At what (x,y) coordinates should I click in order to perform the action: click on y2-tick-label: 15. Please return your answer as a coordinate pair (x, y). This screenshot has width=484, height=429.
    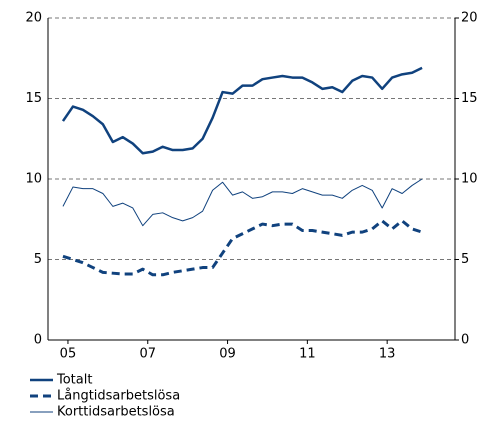
    Looking at the image, I should click on (469, 98).